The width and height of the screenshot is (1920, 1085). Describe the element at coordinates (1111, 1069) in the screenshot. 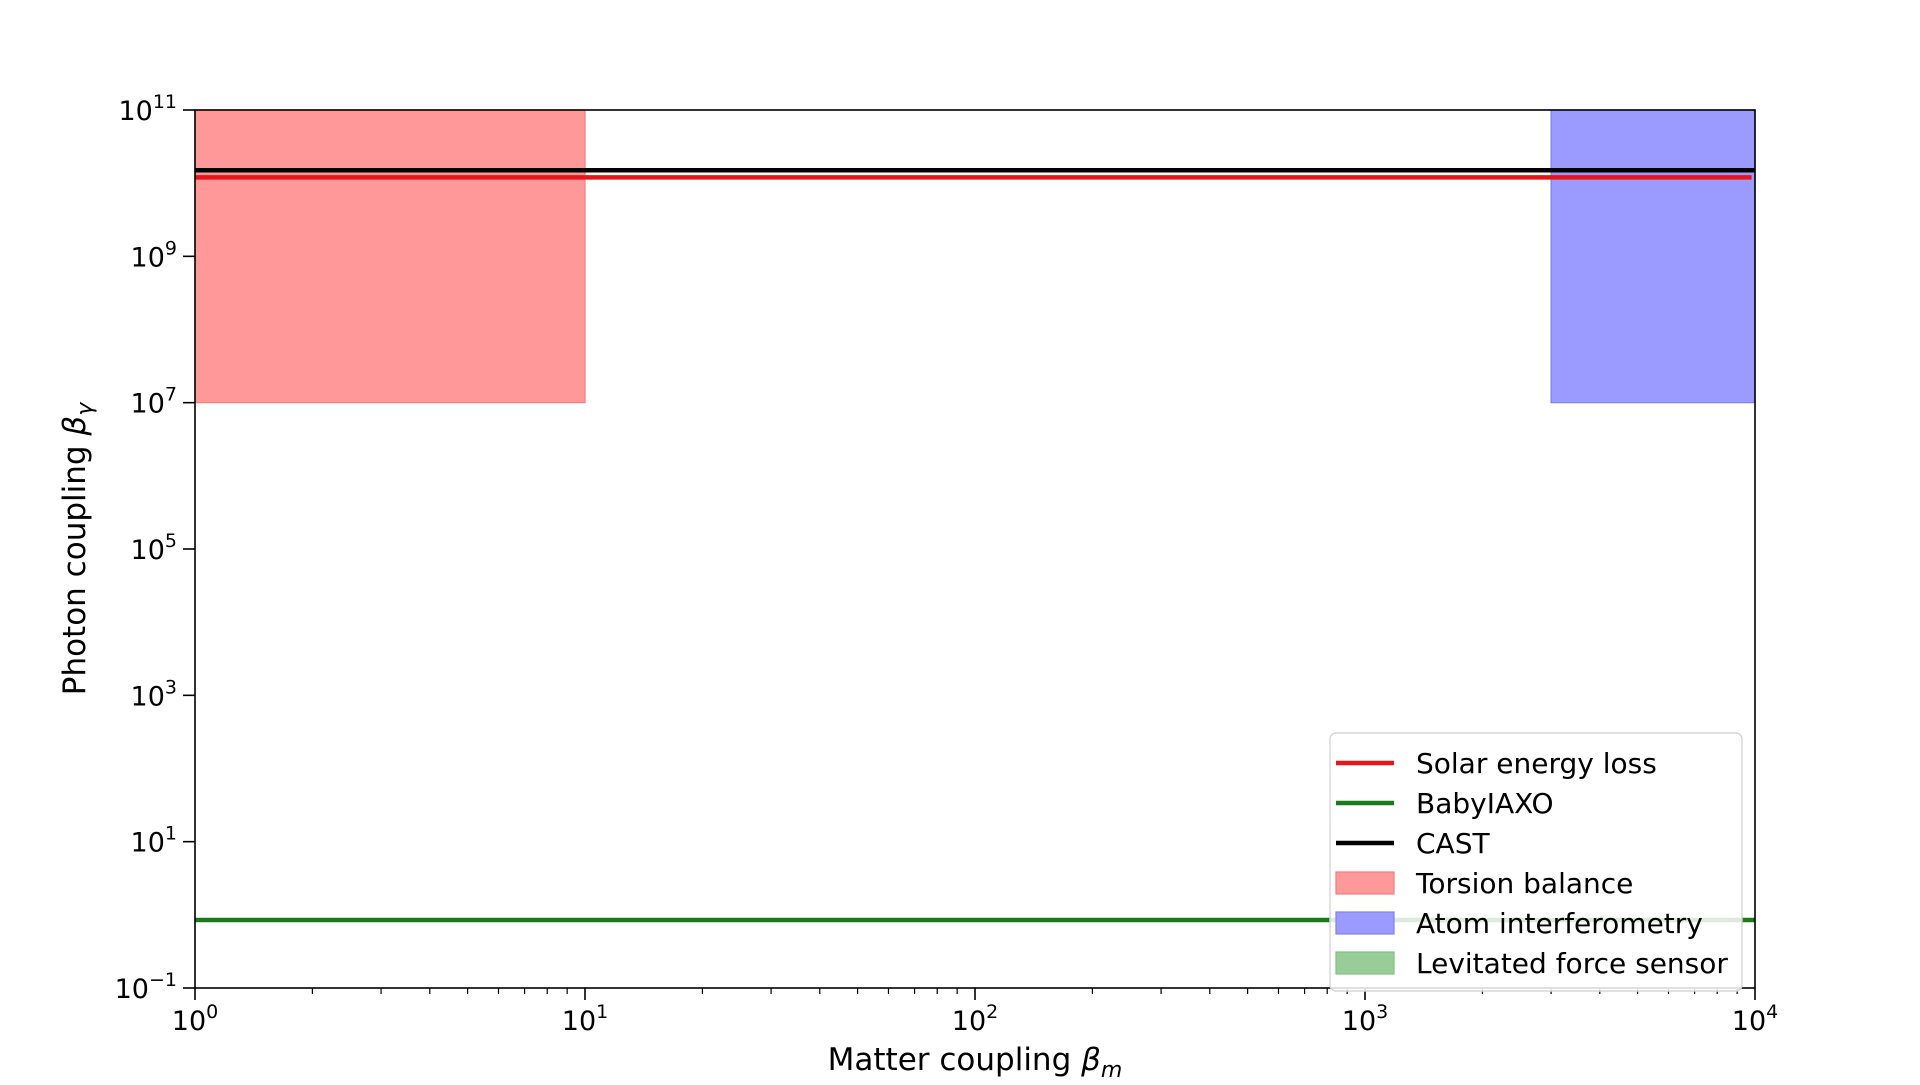

I see `x-axis-label-subscript: m` at that location.